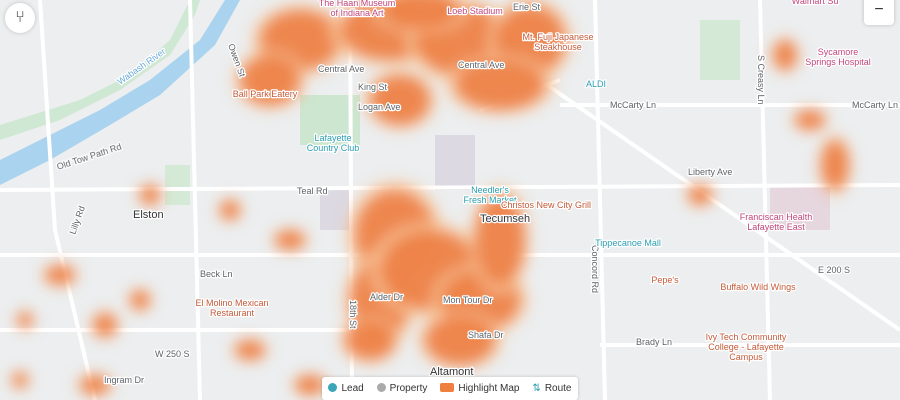 The image size is (900, 400). I want to click on poi-label-line: Buffalo Wild Wings, so click(758, 287).